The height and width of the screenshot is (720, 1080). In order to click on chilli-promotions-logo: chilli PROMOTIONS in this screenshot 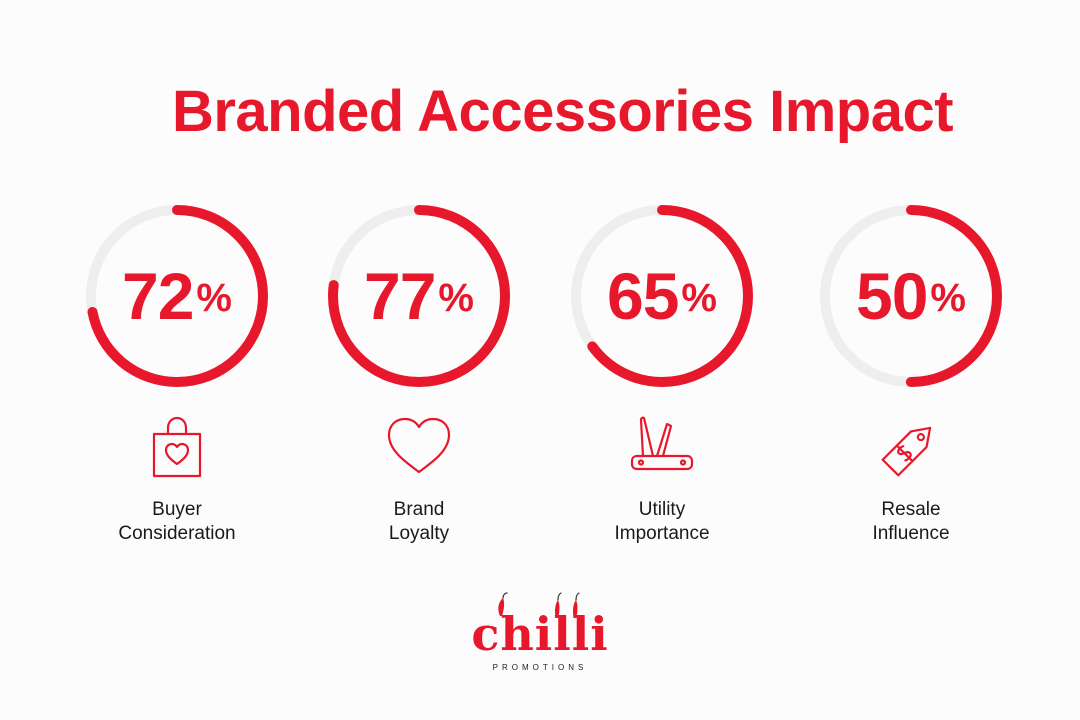, I will do `click(540, 635)`.